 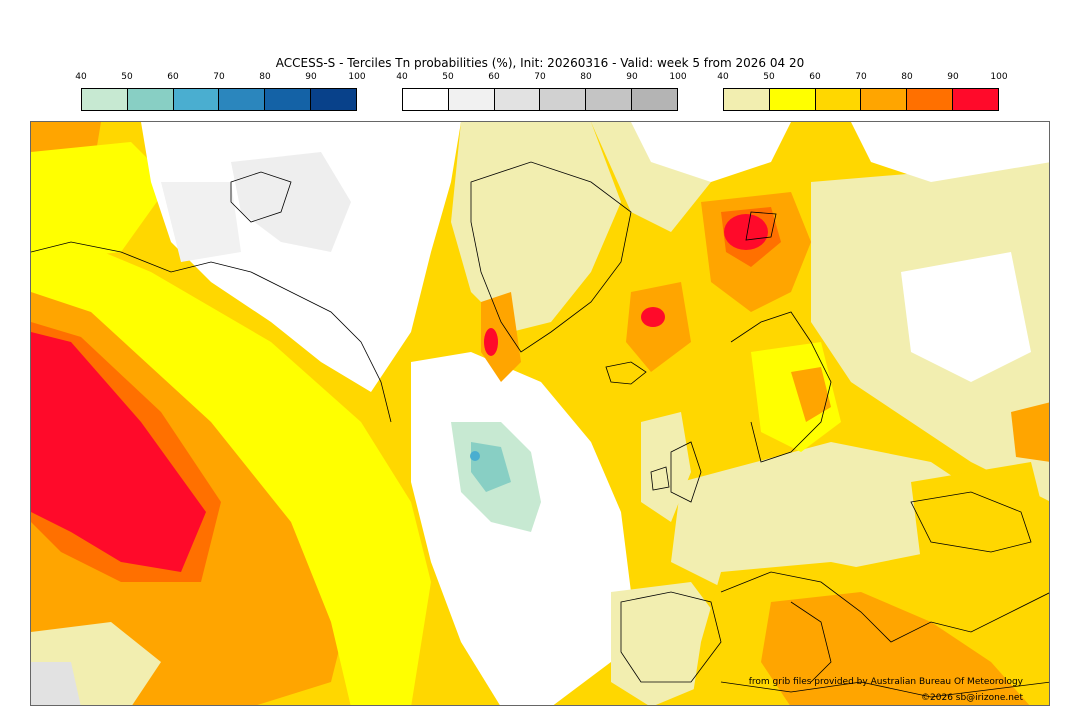 I want to click on coastline-ireland, so click(x=660, y=478).